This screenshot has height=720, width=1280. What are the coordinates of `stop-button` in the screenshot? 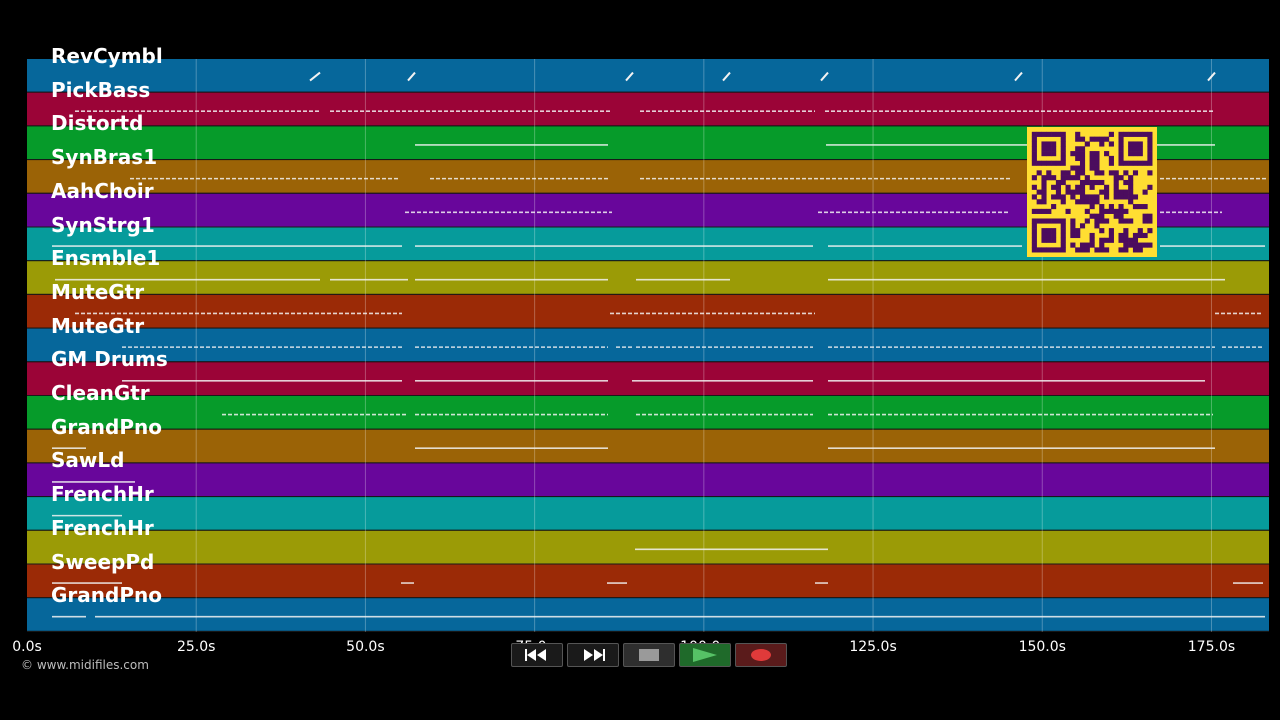 It's located at (649, 655).